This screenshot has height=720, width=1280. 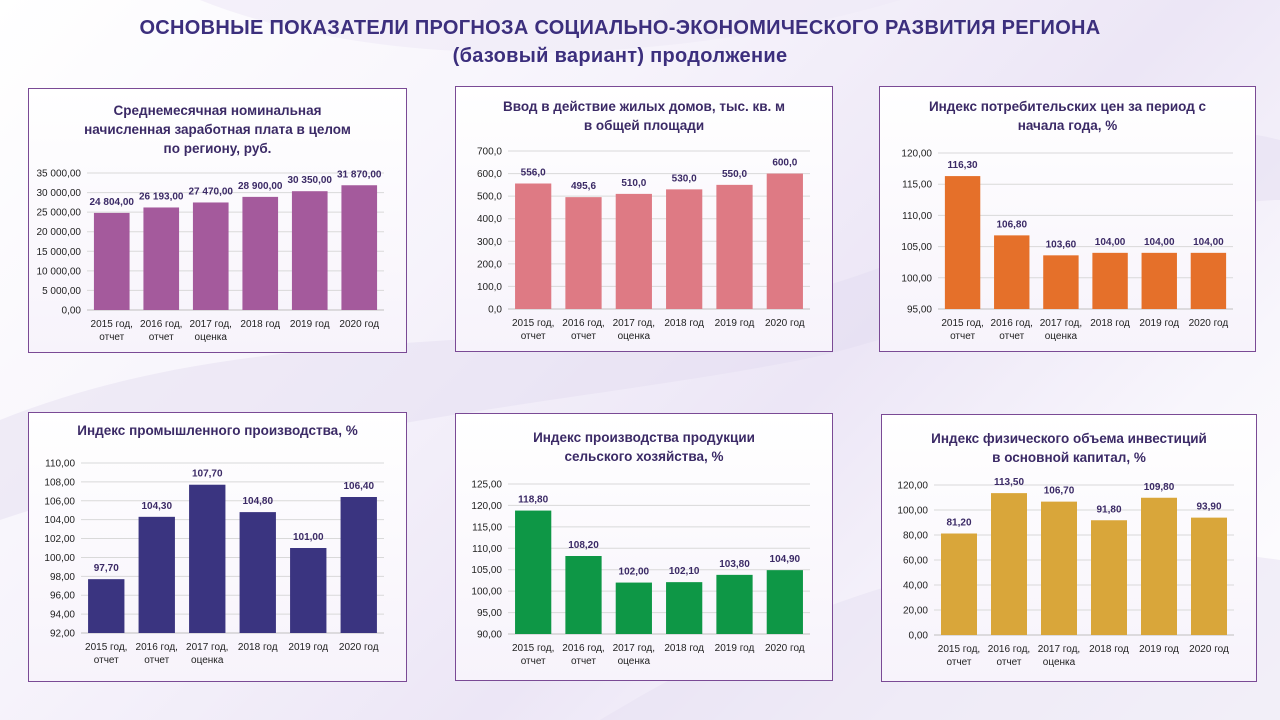 I want to click on chart-title-line: Среднемесячная номинальная, so click(x=217, y=110).